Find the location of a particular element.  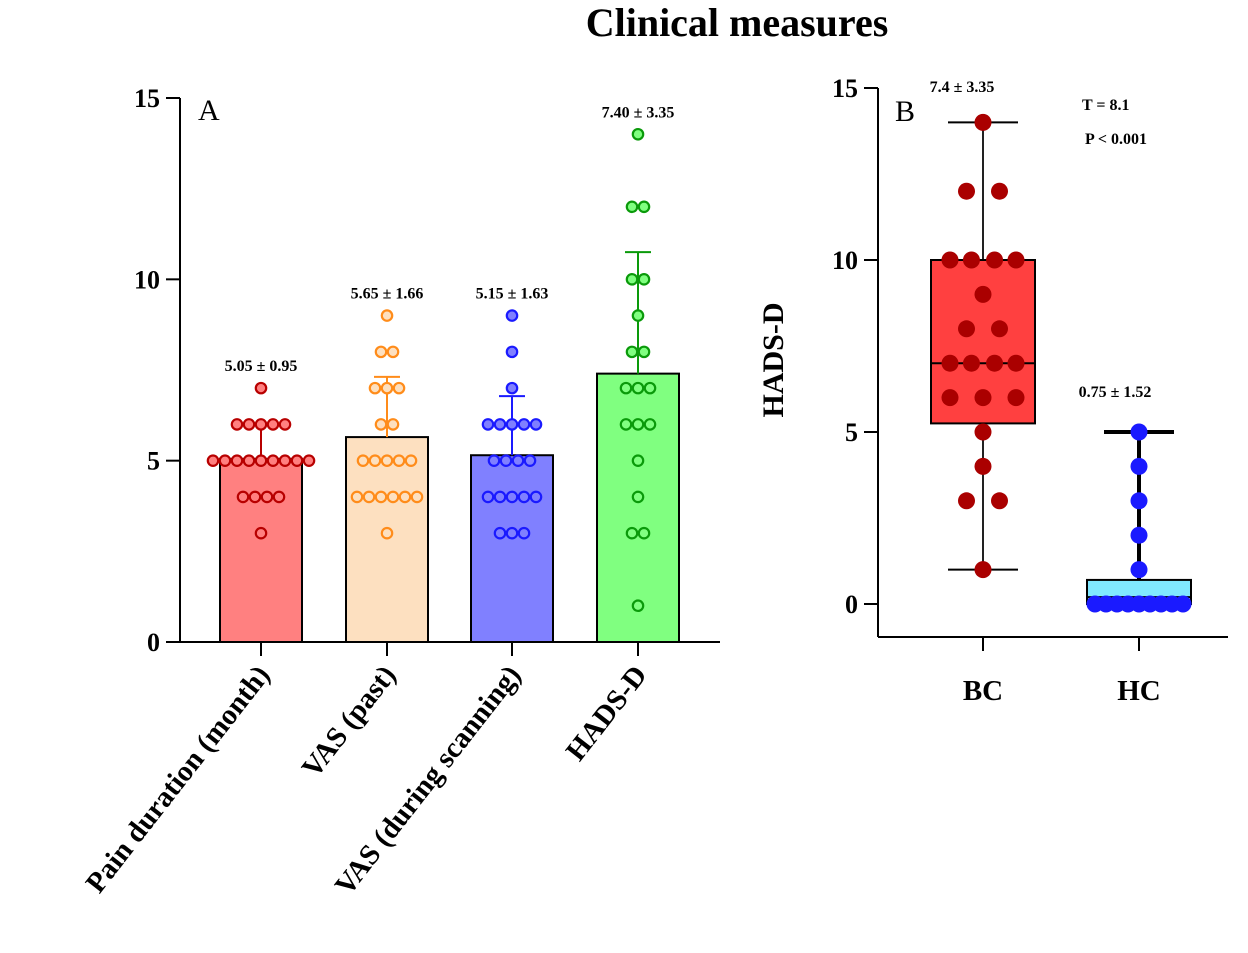

panel-b-y-tick-label: 15 is located at coordinates (845, 88).